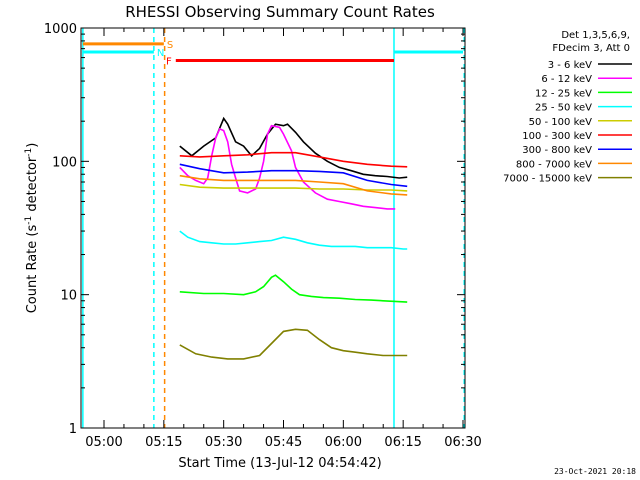  Describe the element at coordinates (103, 442) in the screenshot. I see `x-tick-label: 05:00` at that location.